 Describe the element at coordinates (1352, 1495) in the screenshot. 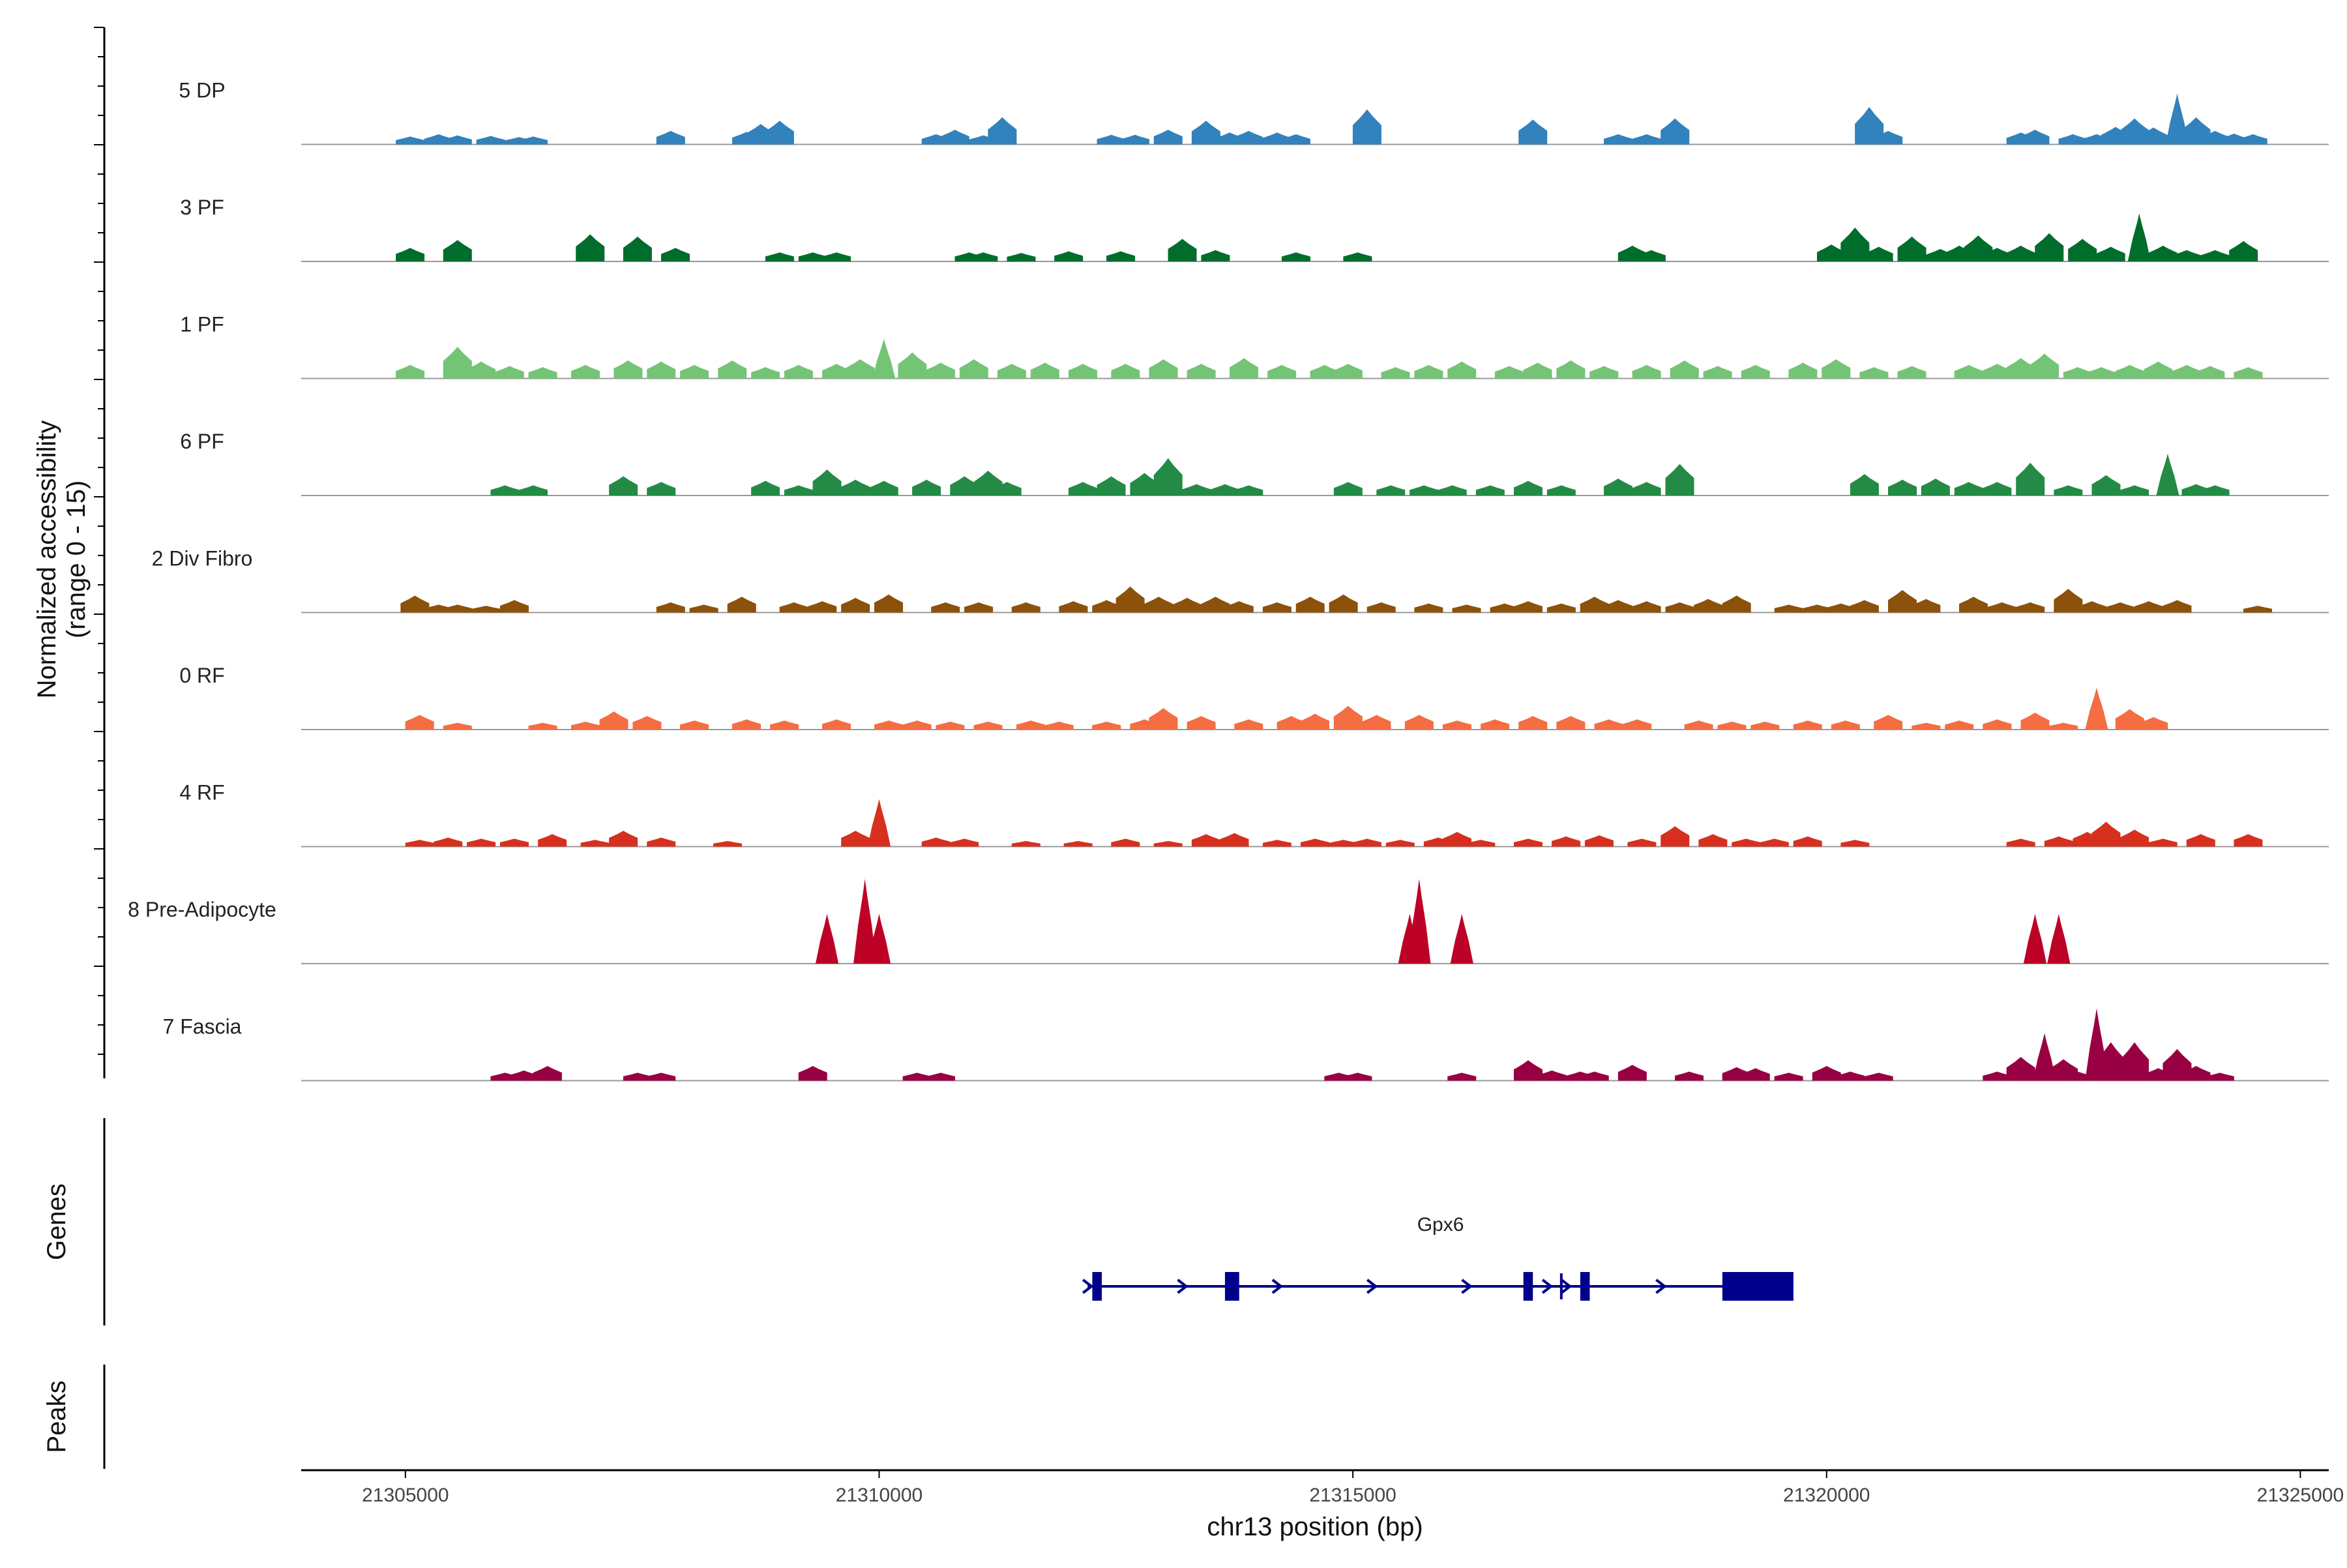

I see `x-tick-label: 21315000` at that location.